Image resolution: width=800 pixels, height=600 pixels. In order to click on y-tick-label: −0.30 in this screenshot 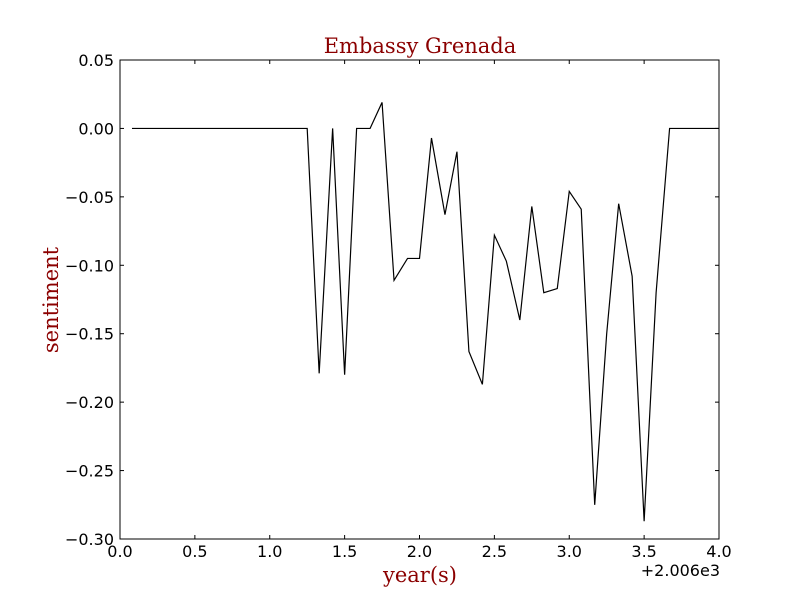, I will do `click(89, 539)`.